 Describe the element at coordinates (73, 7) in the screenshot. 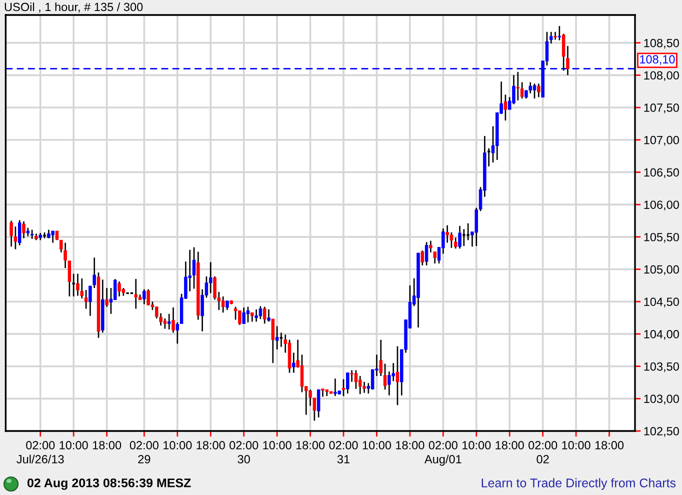

I see `chart-title: USOil , 1 hour, # 135 / 300` at that location.